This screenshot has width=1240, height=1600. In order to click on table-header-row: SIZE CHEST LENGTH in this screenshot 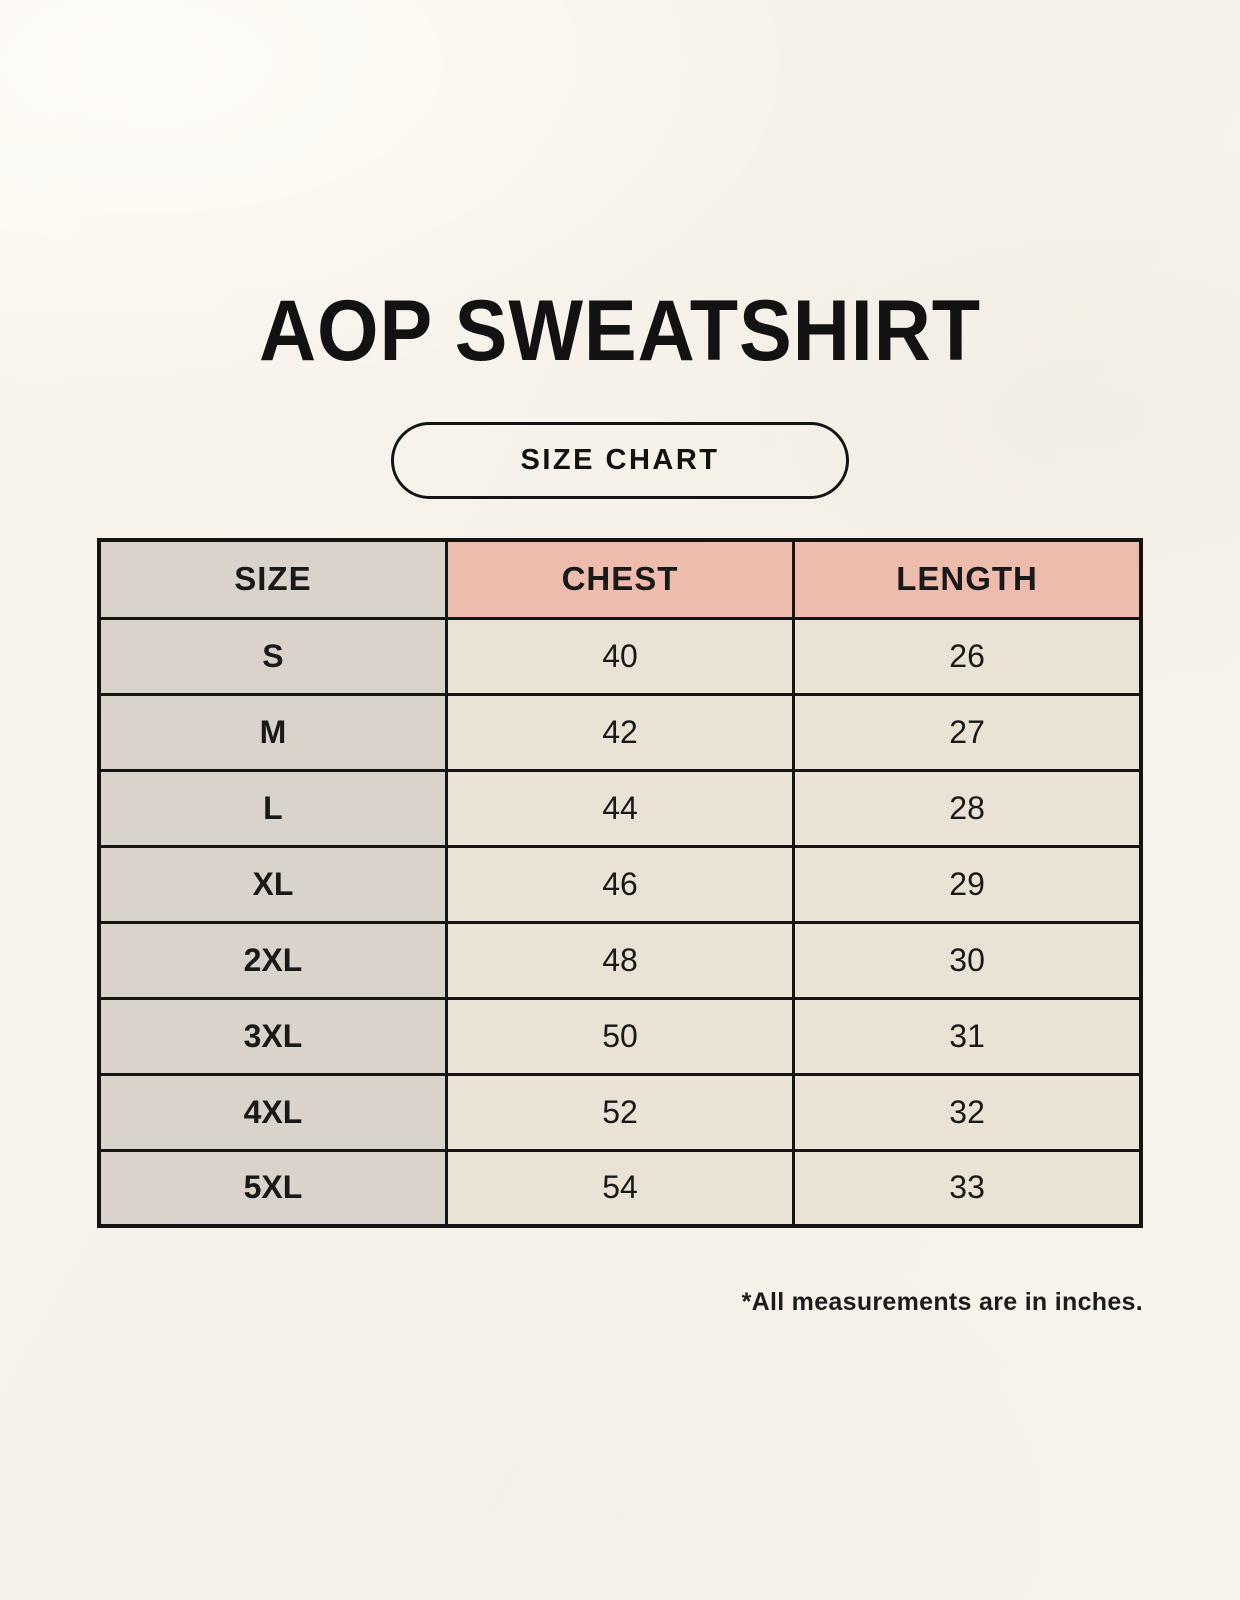, I will do `click(620, 579)`.